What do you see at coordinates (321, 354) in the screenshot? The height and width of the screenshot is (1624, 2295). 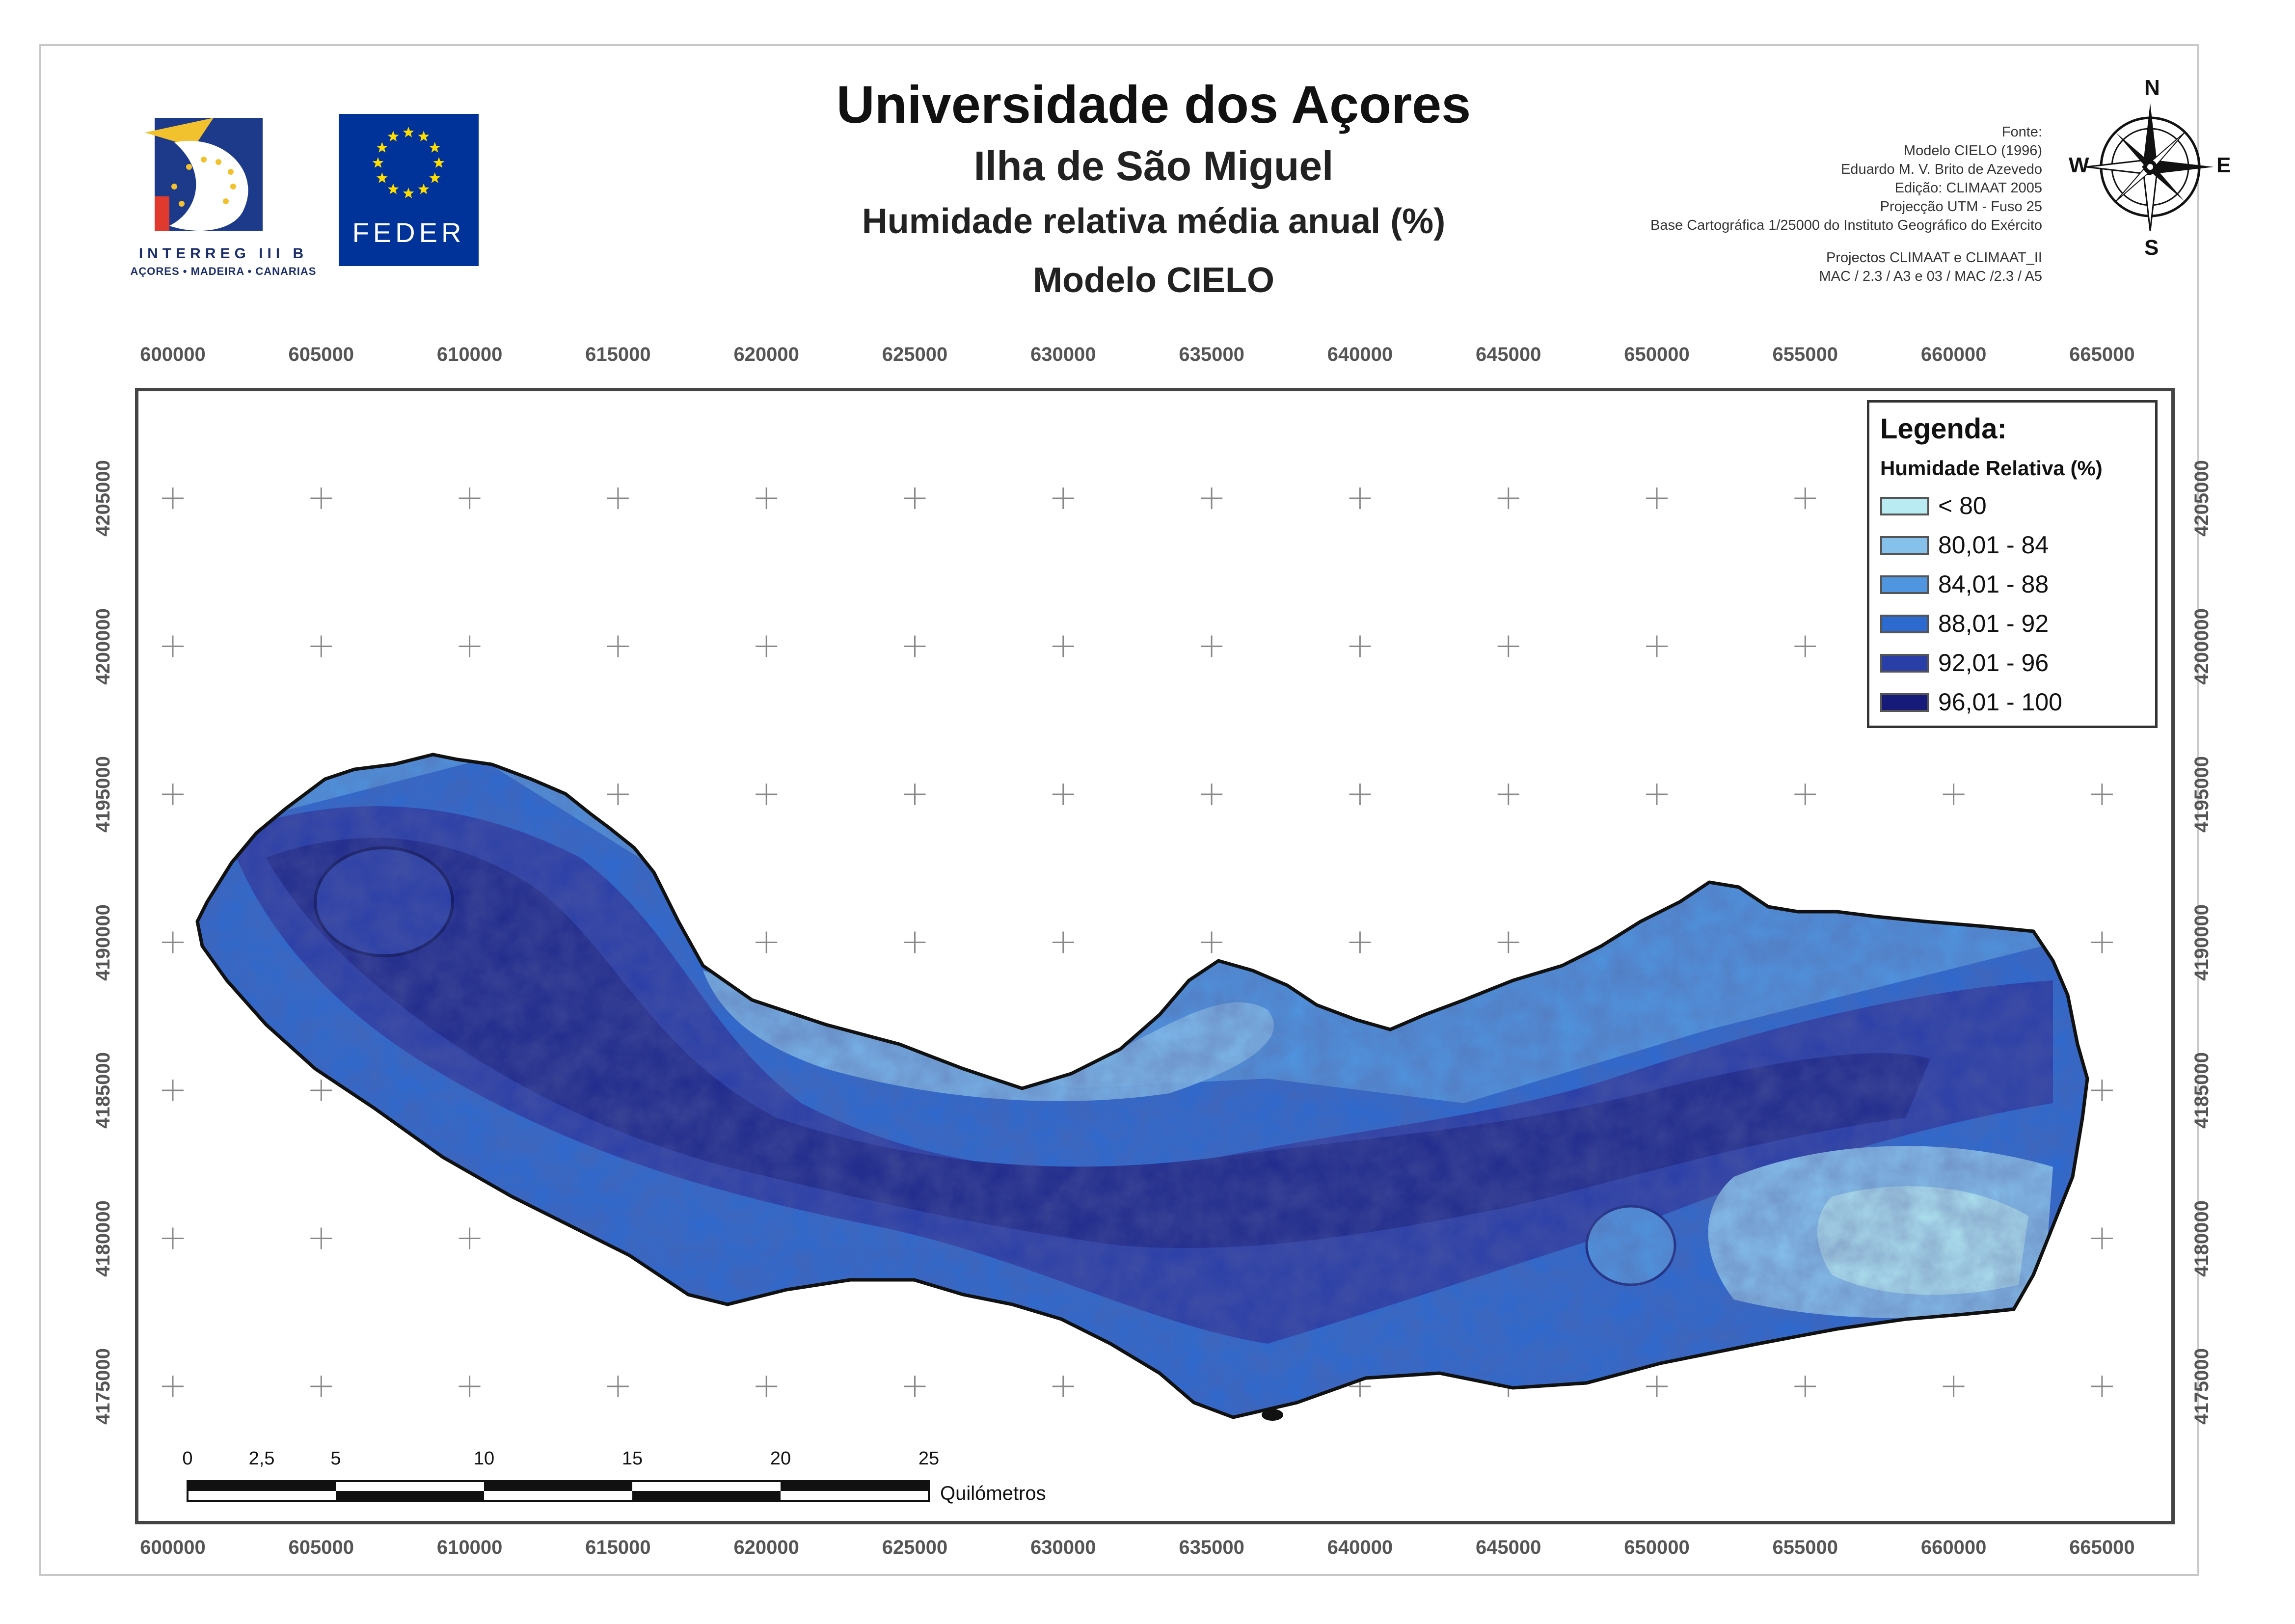 I see `x-tick-label: 605000` at bounding box center [321, 354].